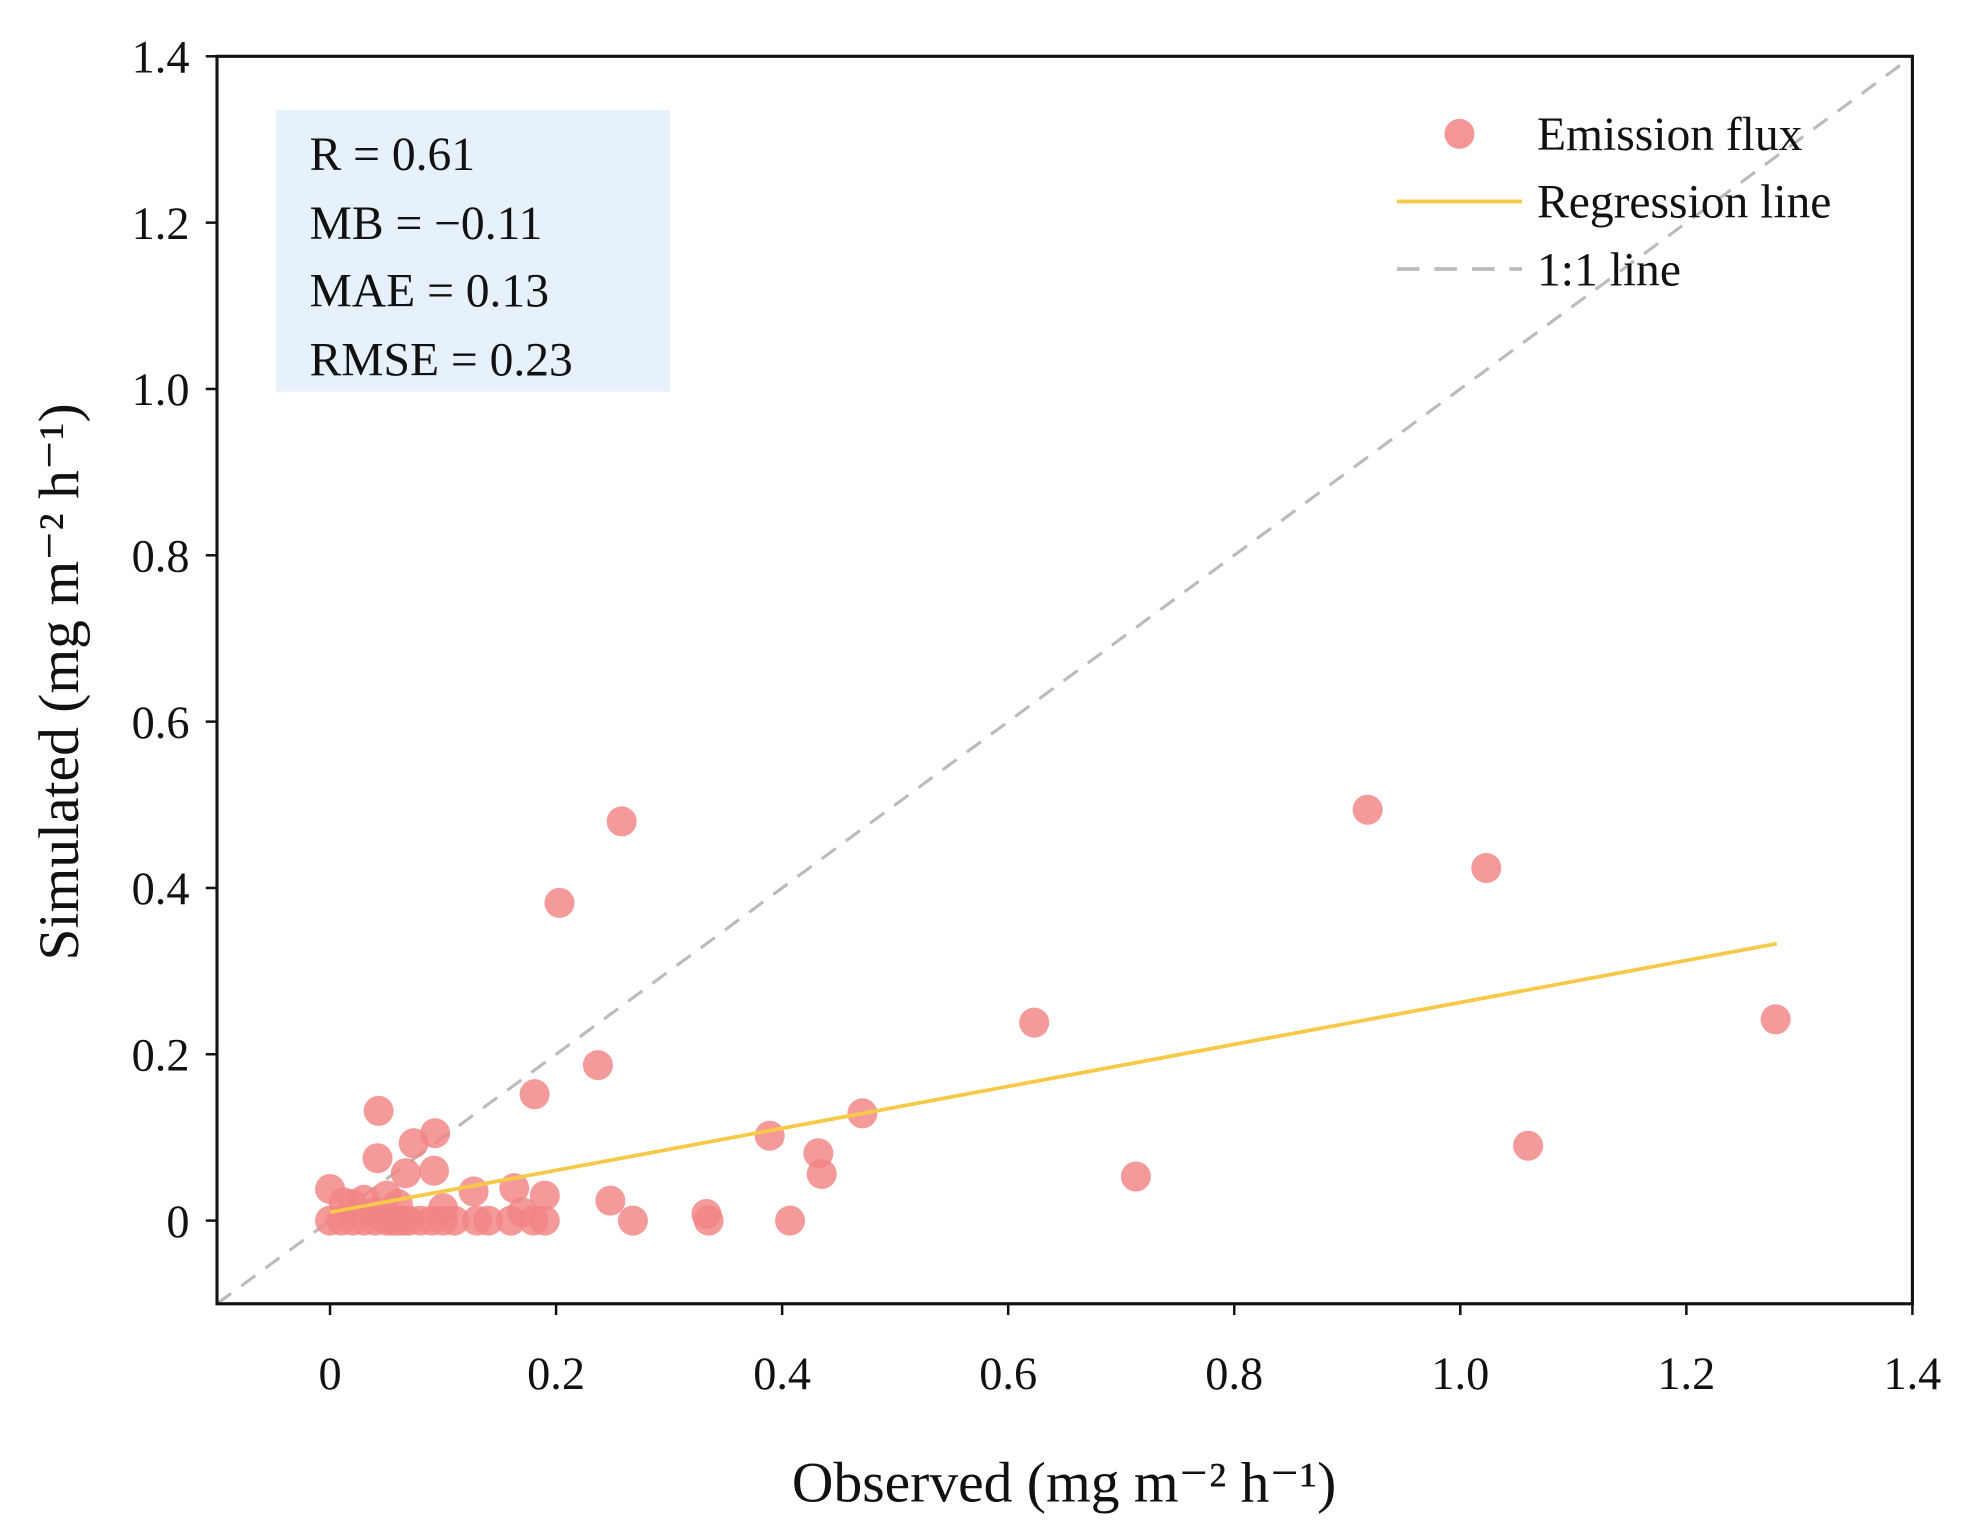  Describe the element at coordinates (161, 723) in the screenshot. I see `y-tick-label: 0.6` at that location.